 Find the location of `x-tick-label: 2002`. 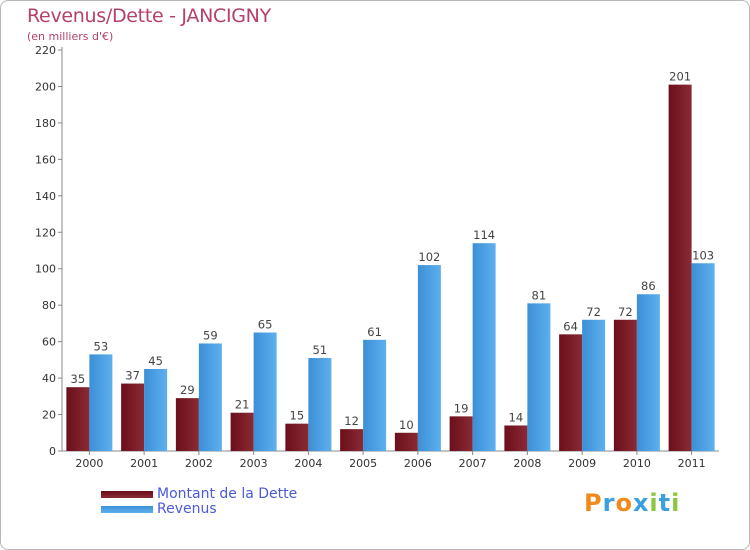

x-tick-label: 2002 is located at coordinates (199, 463).